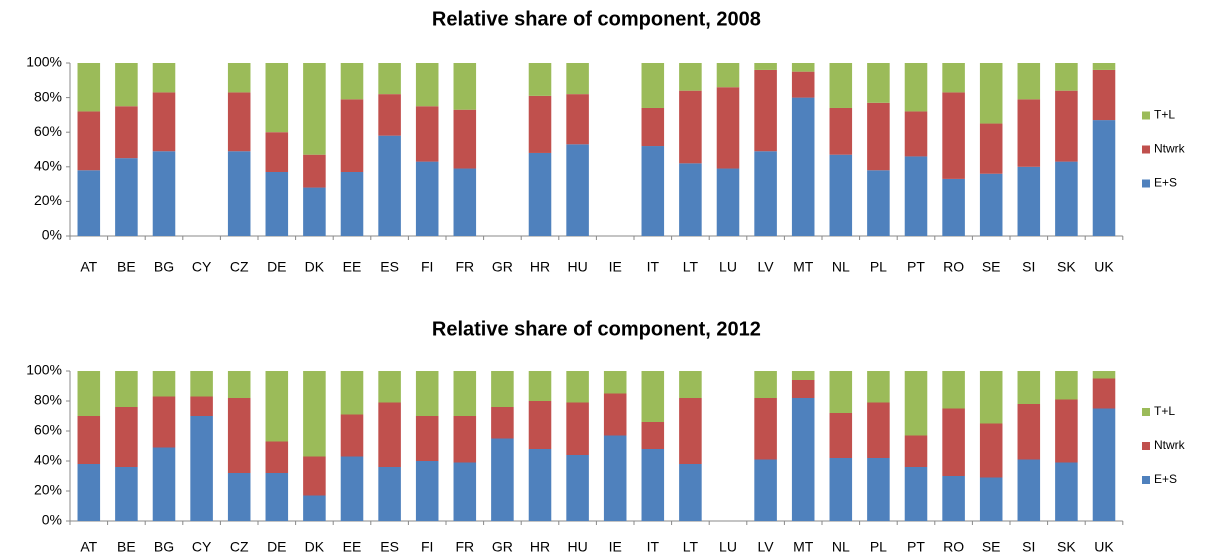 The image size is (1210, 556). Describe the element at coordinates (878, 267) in the screenshot. I see `x-tick-label: PL` at that location.